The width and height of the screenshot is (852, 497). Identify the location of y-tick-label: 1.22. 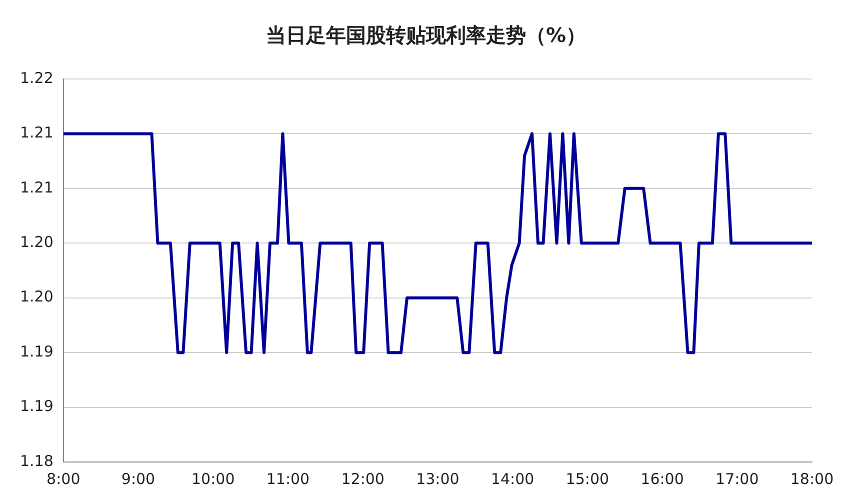
(37, 77).